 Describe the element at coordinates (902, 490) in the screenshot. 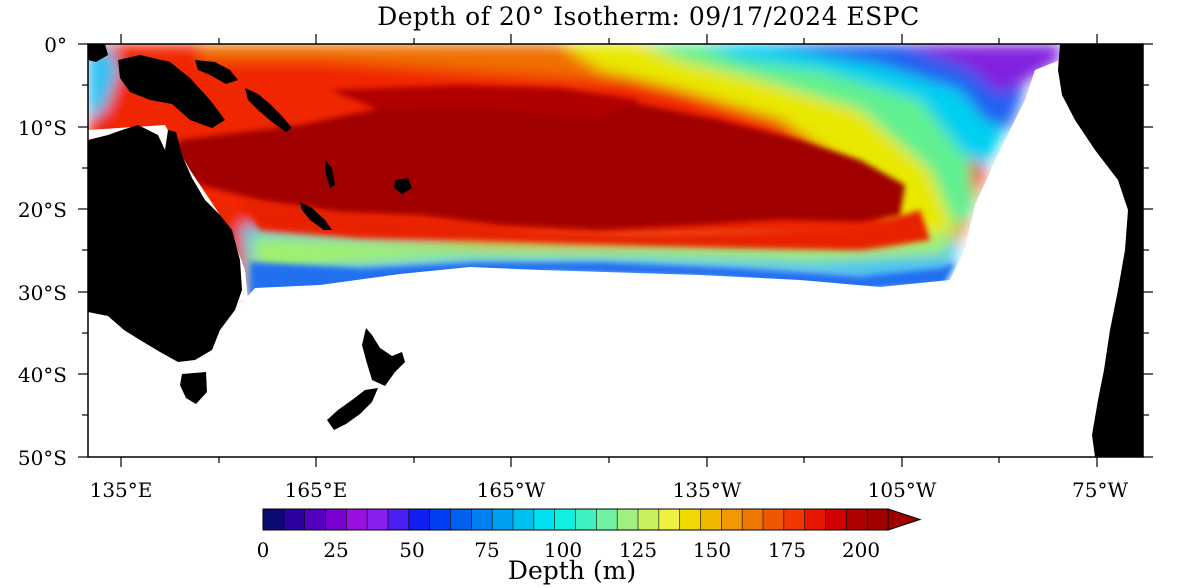

I see `x-tick-label-105w: 105°W` at that location.